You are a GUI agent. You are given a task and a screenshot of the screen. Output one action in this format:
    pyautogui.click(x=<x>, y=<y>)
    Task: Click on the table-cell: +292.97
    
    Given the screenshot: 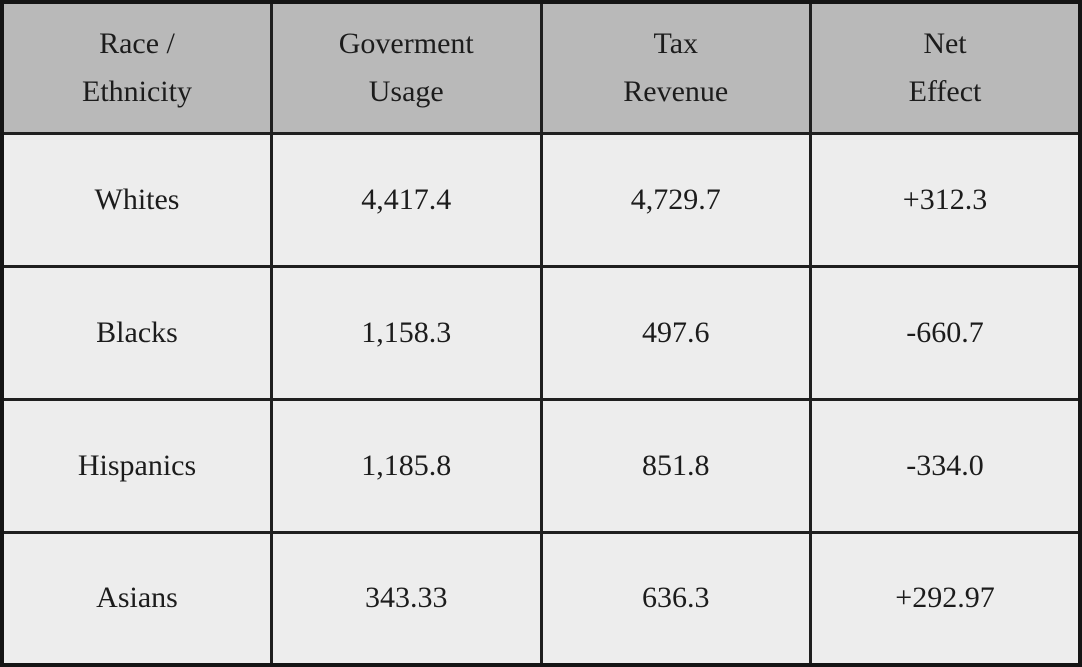 What is the action you would take?
    pyautogui.click(x=945, y=598)
    